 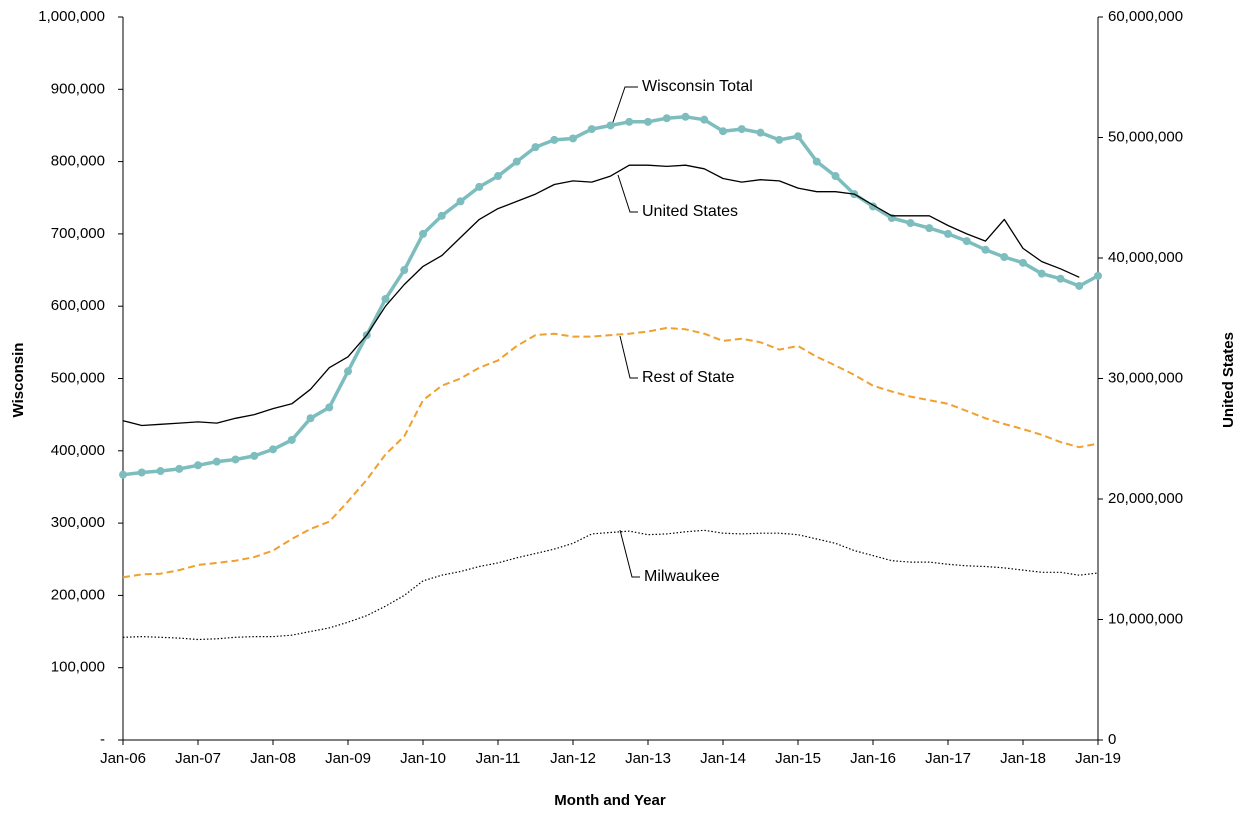 What do you see at coordinates (78, 377) in the screenshot?
I see `y-tick-label: 500,000` at bounding box center [78, 377].